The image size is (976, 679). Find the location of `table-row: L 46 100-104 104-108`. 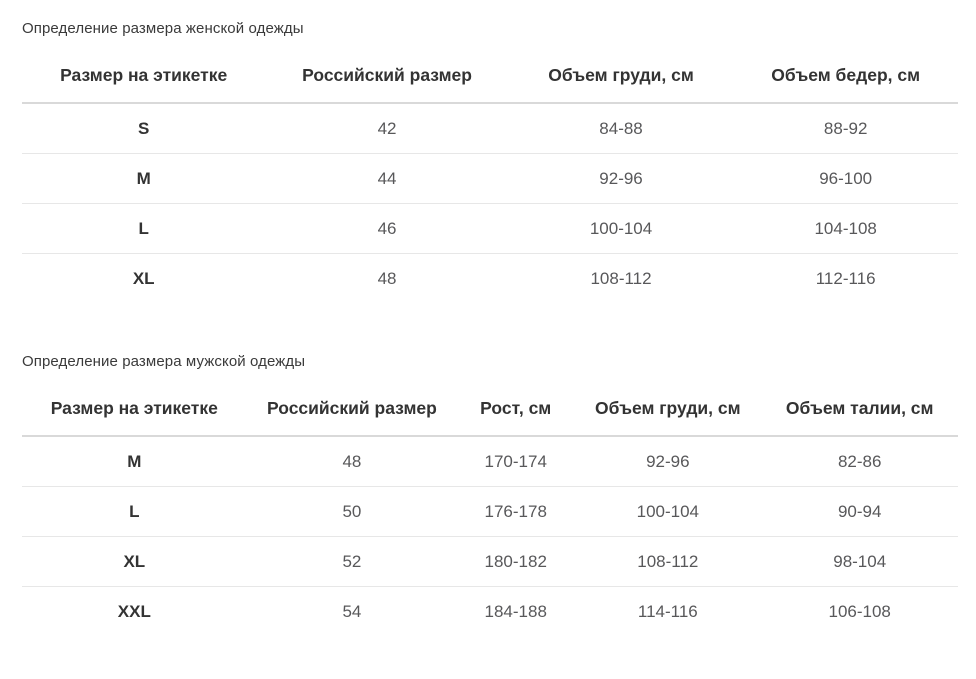

table-row: L 46 100-104 104-108 is located at coordinates (490, 228).